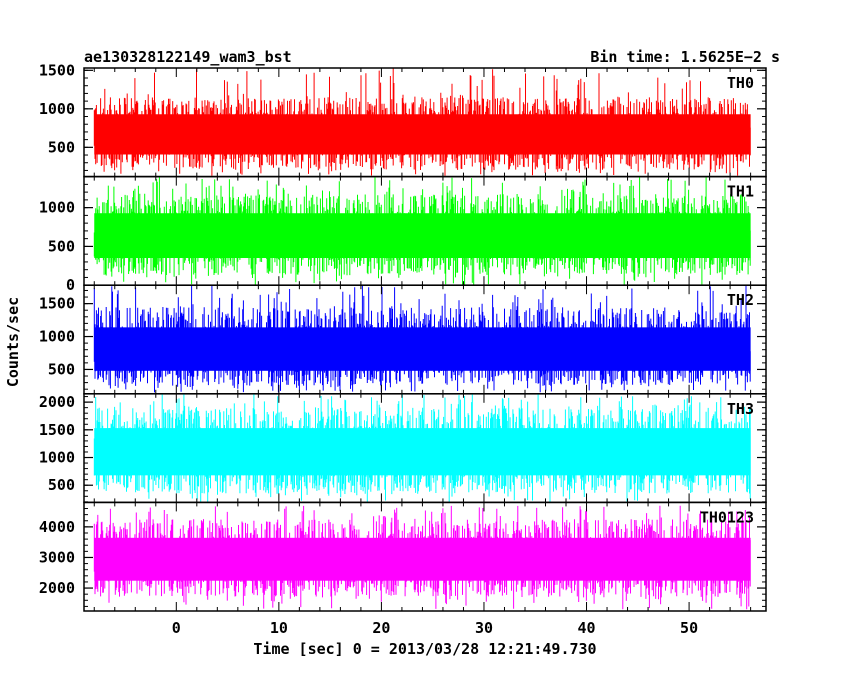  What do you see at coordinates (188, 57) in the screenshot?
I see `observation-id-title: ae130328122149_wam3_bst` at bounding box center [188, 57].